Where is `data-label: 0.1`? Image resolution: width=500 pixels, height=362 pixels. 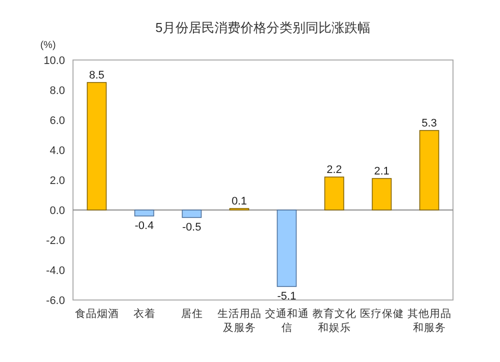
data-label: 0.1 is located at coordinates (239, 202).